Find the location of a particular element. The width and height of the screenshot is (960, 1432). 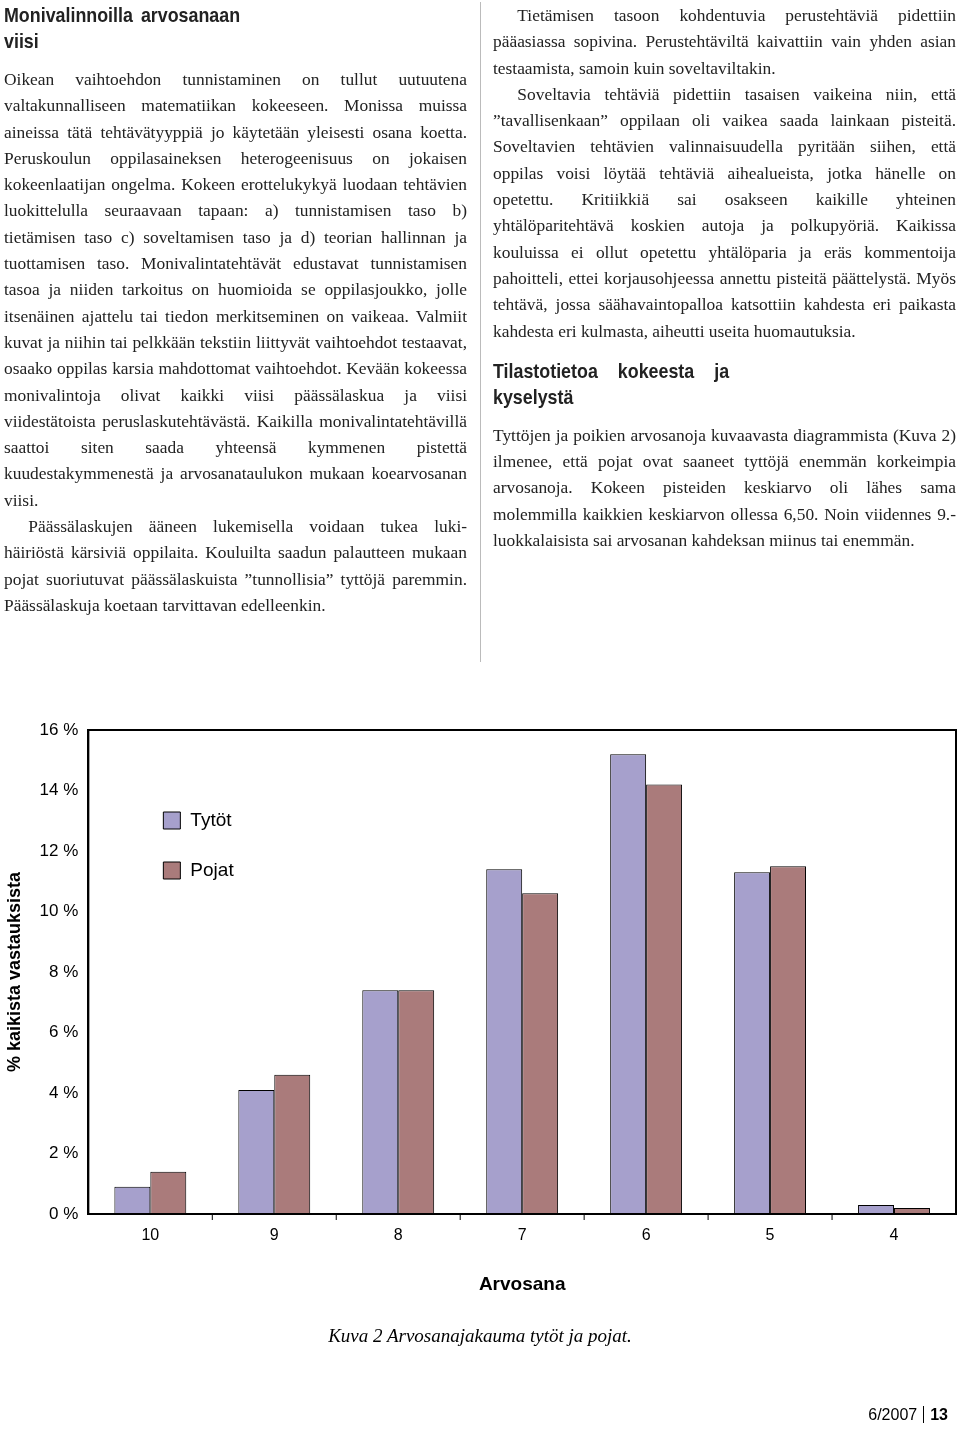

y-tick-label: 14 % is located at coordinates (59, 790).